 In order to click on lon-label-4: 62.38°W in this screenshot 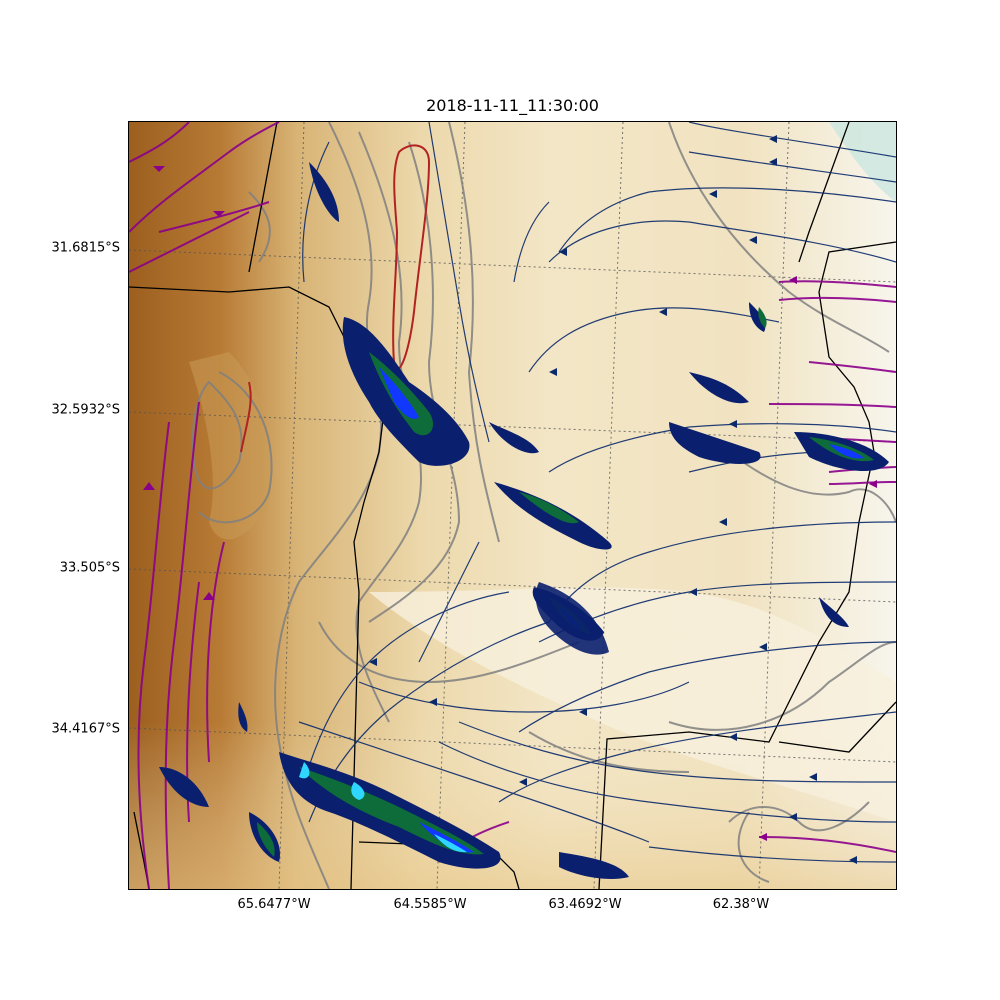, I will do `click(741, 904)`.